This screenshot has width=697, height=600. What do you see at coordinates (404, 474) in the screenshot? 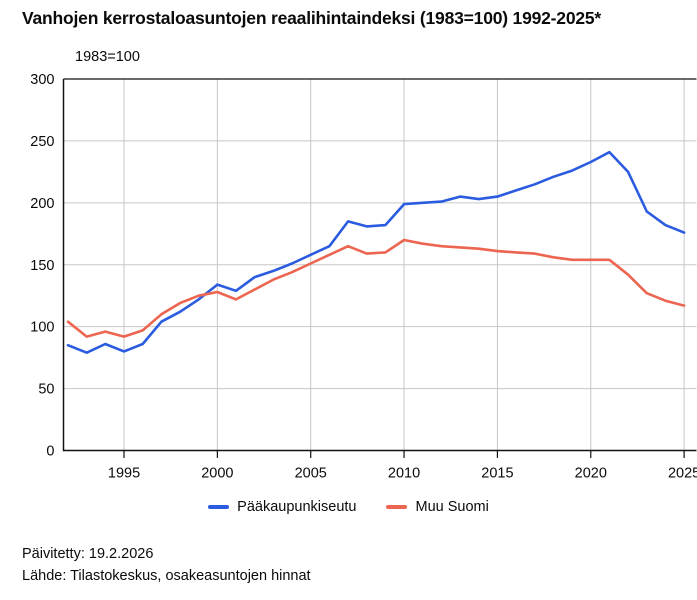
I see `x-tick-label: 2010` at bounding box center [404, 474].